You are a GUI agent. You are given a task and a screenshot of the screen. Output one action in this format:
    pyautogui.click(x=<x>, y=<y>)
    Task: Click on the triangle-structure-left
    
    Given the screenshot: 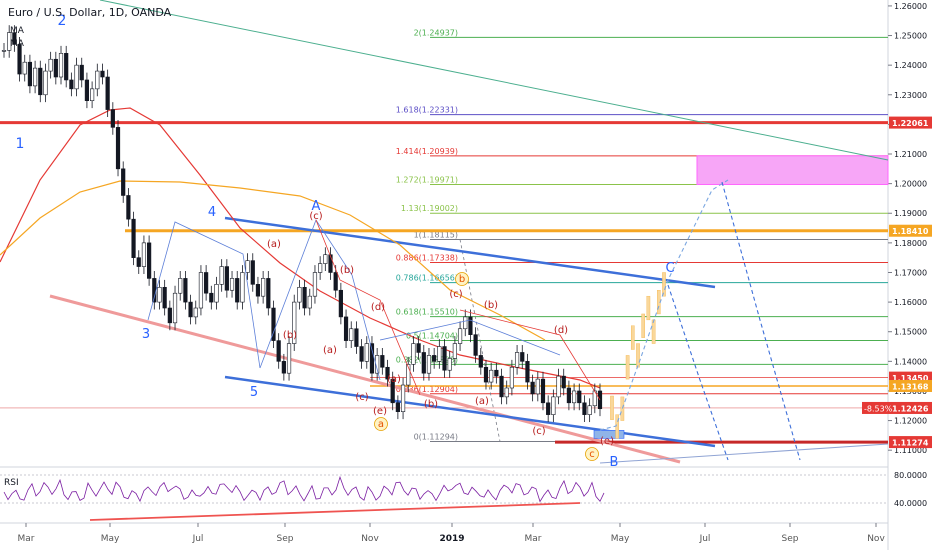 What is the action you would take?
    pyautogui.click(x=204, y=295)
    